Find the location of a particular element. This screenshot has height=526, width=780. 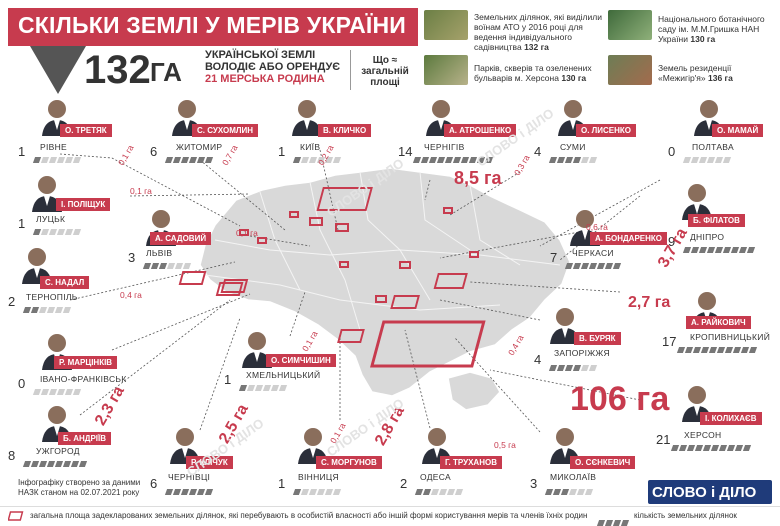

land-area-value: 0,1 га is located at coordinates (247, 233).